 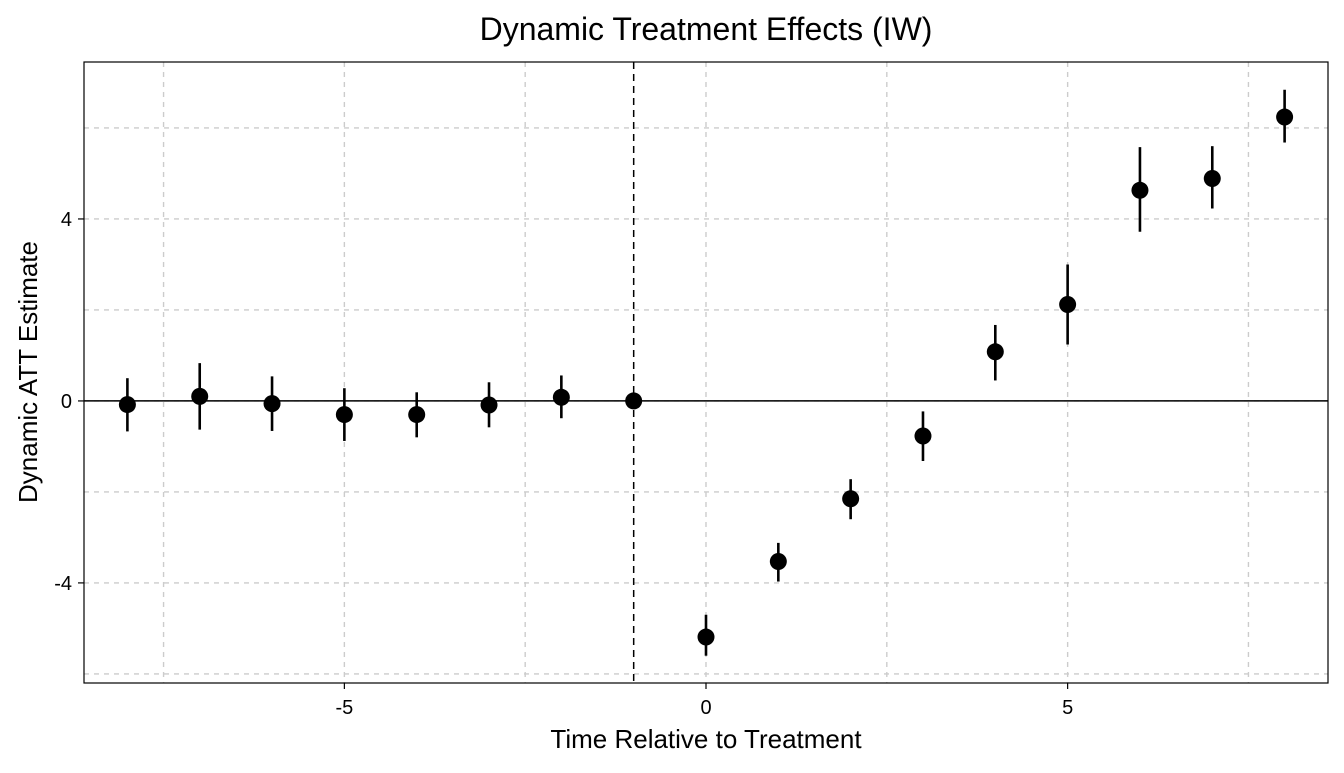 I want to click on x-tick-label: 0, so click(x=705, y=708).